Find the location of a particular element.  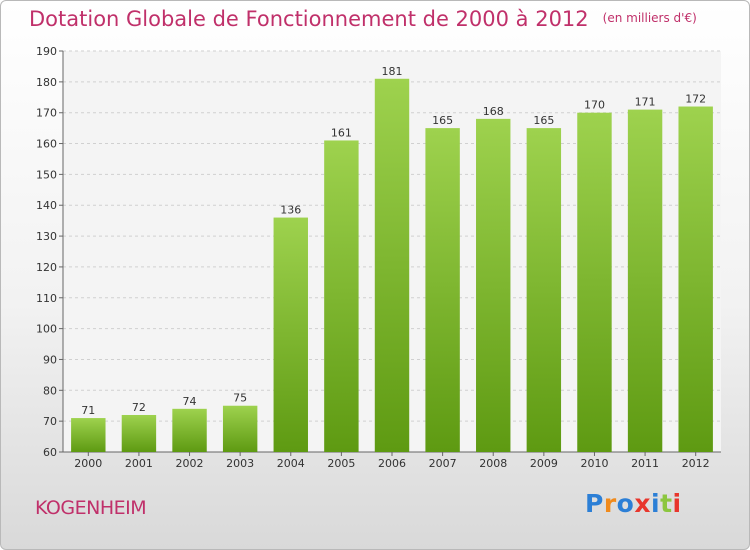

x-tick-label: 2002 is located at coordinates (190, 463).